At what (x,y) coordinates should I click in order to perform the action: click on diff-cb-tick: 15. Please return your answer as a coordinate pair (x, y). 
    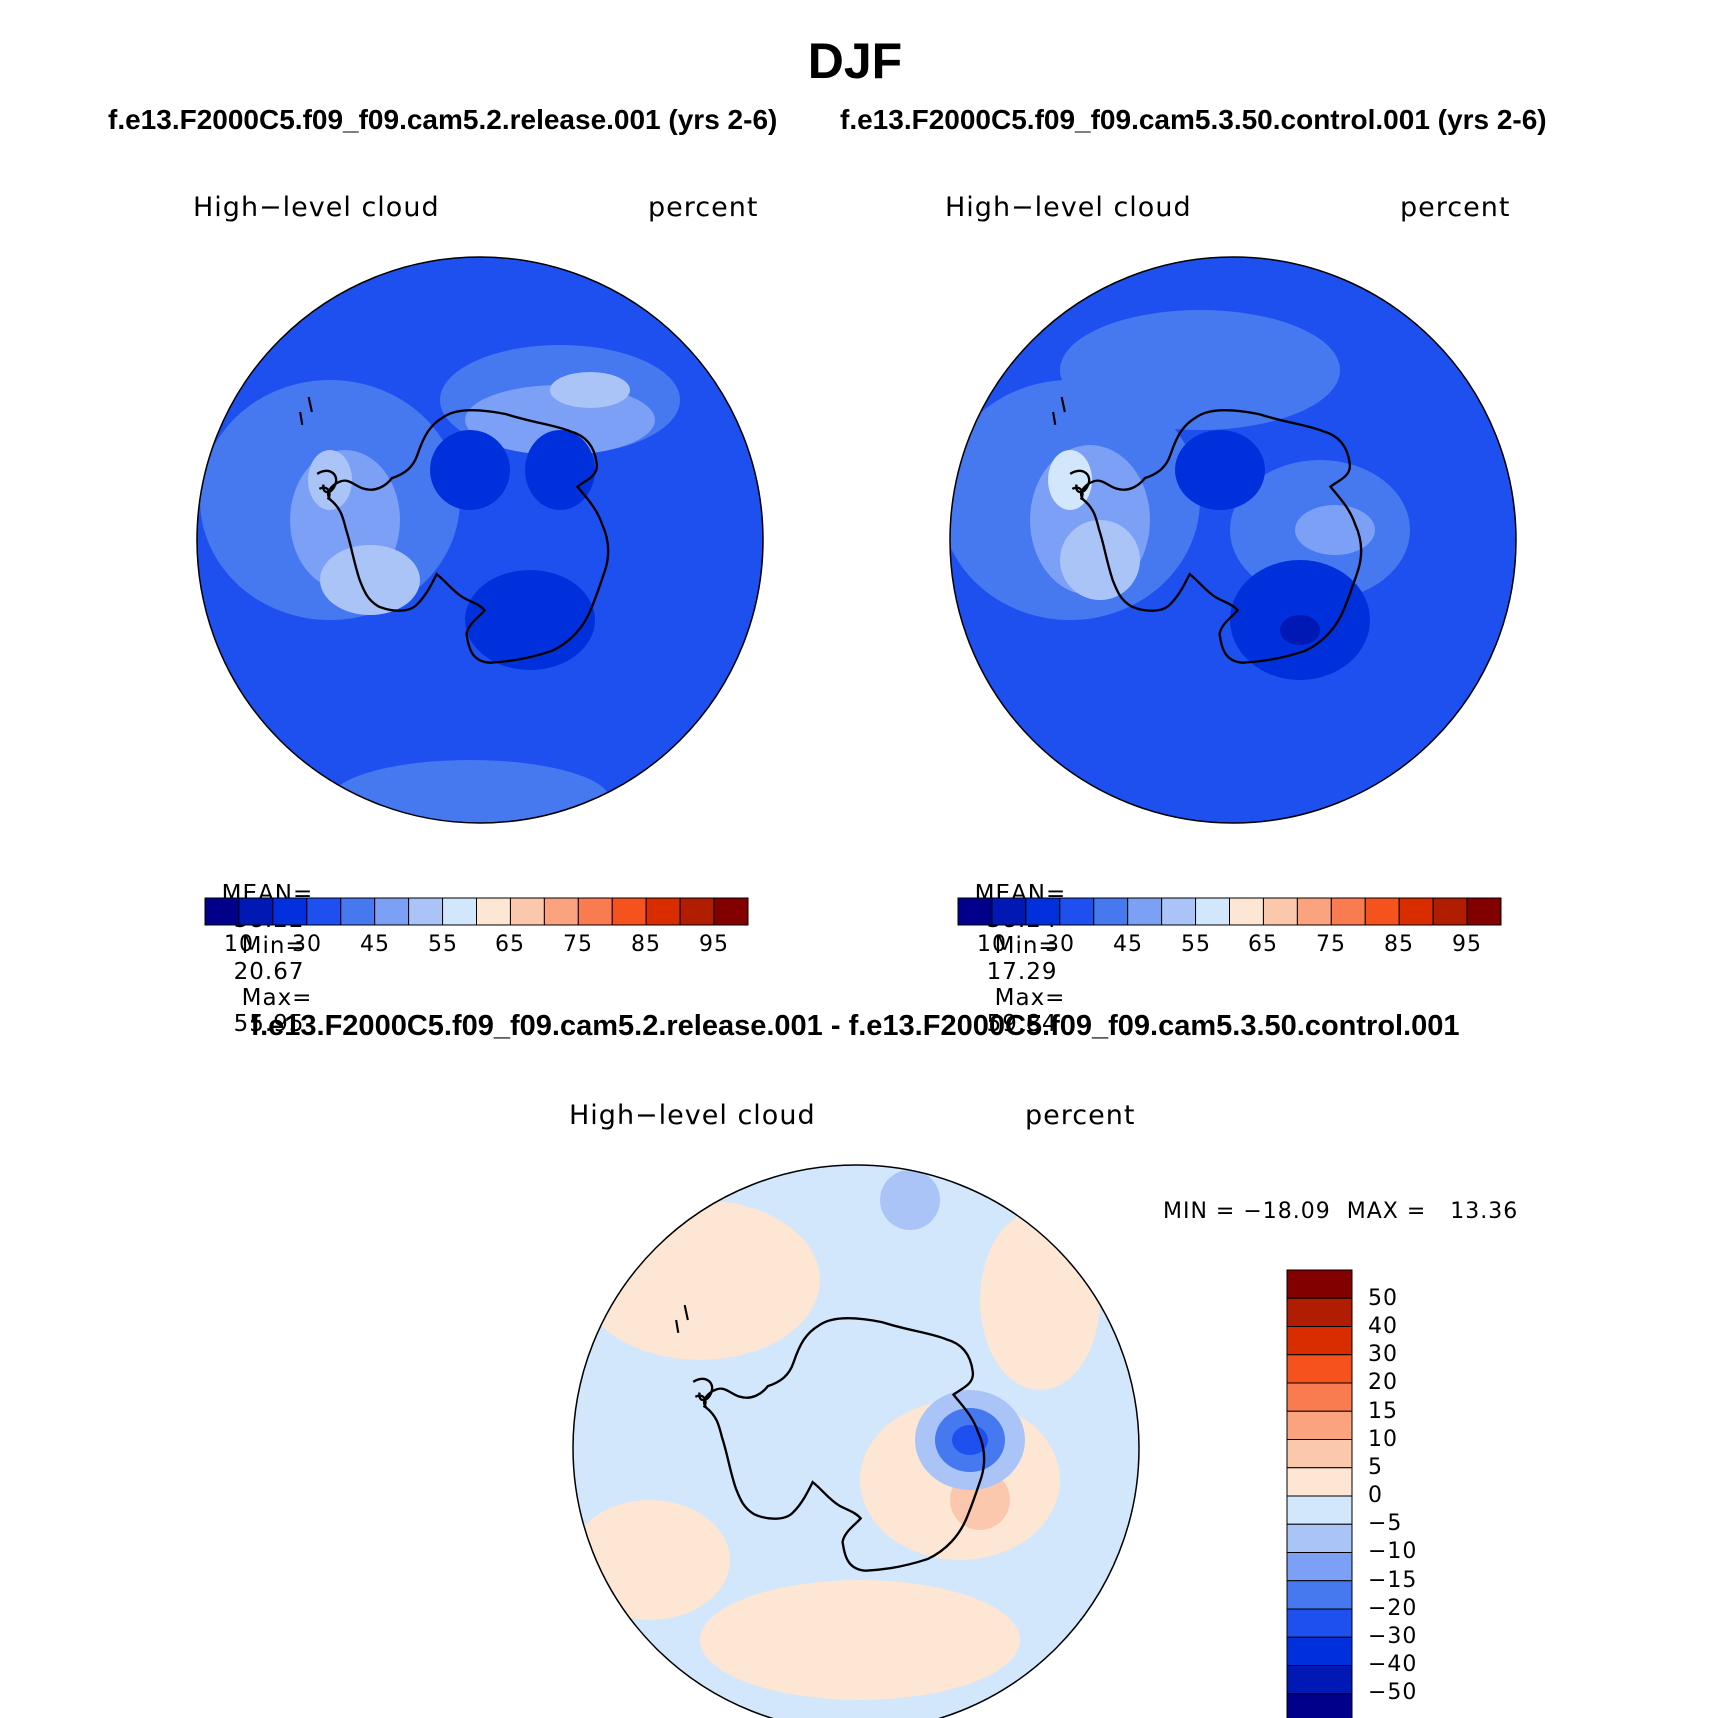
    Looking at the image, I should click on (1383, 1411).